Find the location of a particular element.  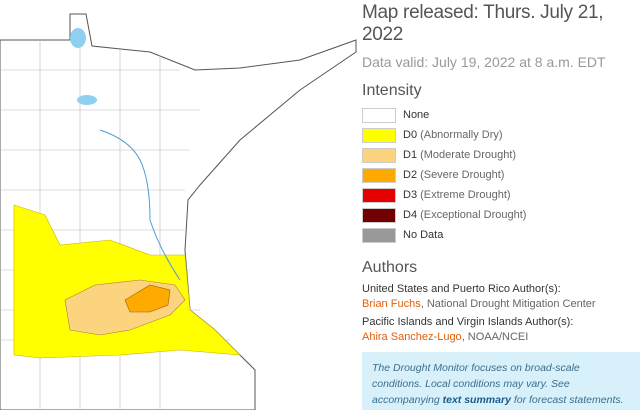

legend-code: D4 is located at coordinates (410, 215).